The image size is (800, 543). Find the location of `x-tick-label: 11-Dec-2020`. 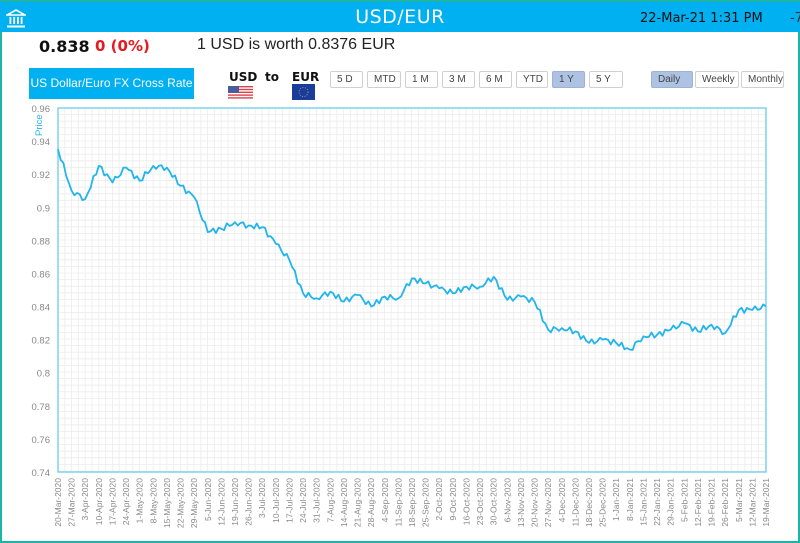

x-tick-label: 11-Dec-2020 is located at coordinates (575, 502).